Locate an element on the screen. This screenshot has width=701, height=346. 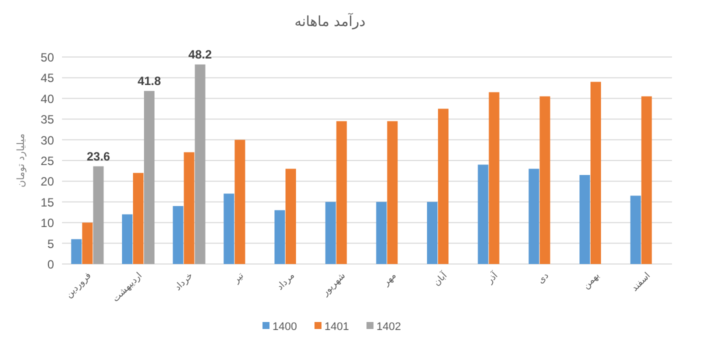
x-tick-label: آذر is located at coordinates (492, 278).